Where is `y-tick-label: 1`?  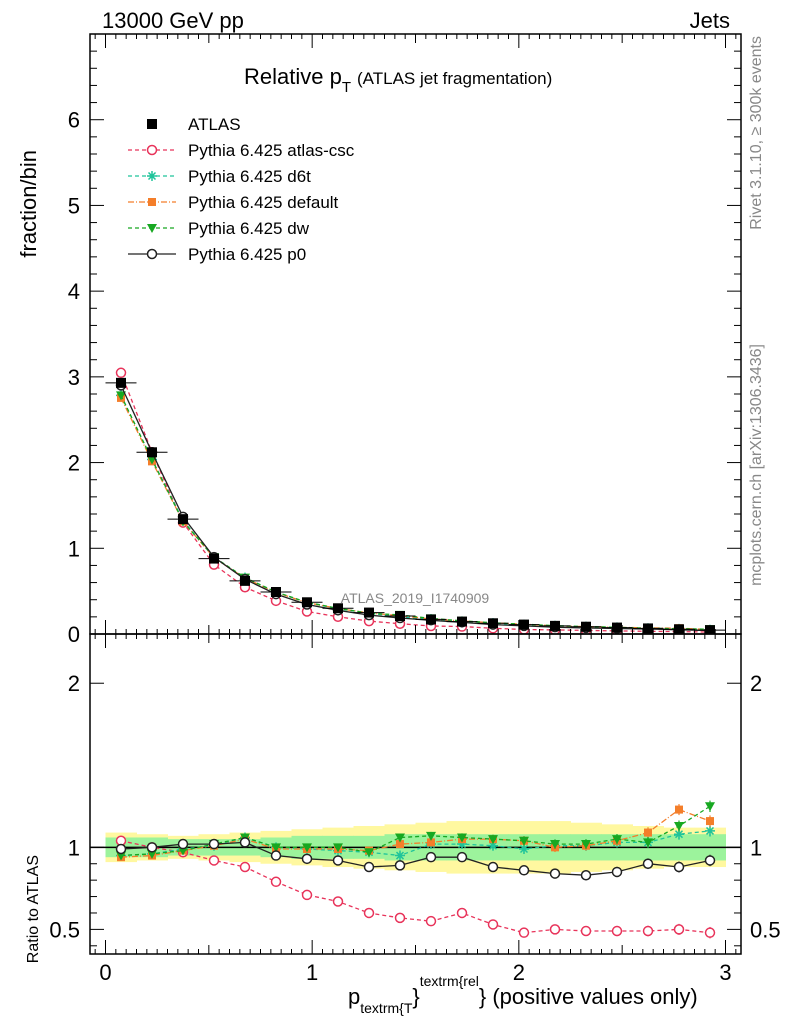 y-tick-label: 1 is located at coordinates (74, 548).